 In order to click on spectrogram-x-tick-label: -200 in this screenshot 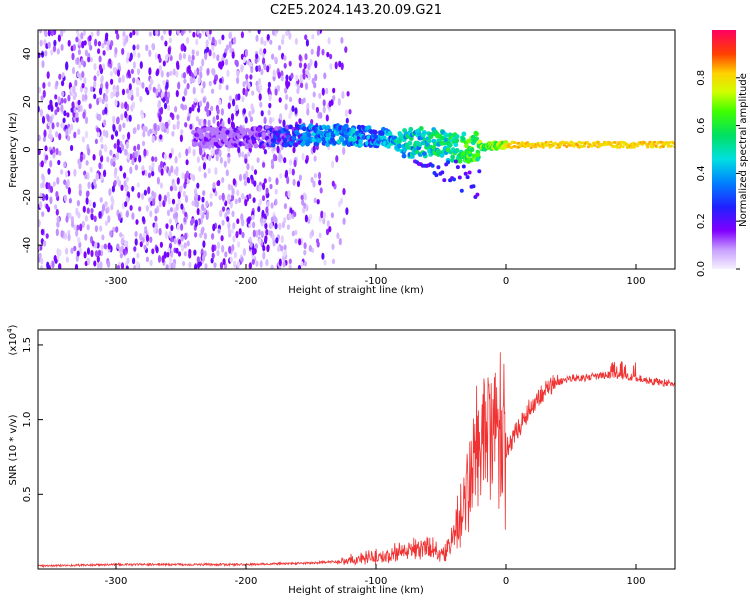, I will do `click(246, 281)`.